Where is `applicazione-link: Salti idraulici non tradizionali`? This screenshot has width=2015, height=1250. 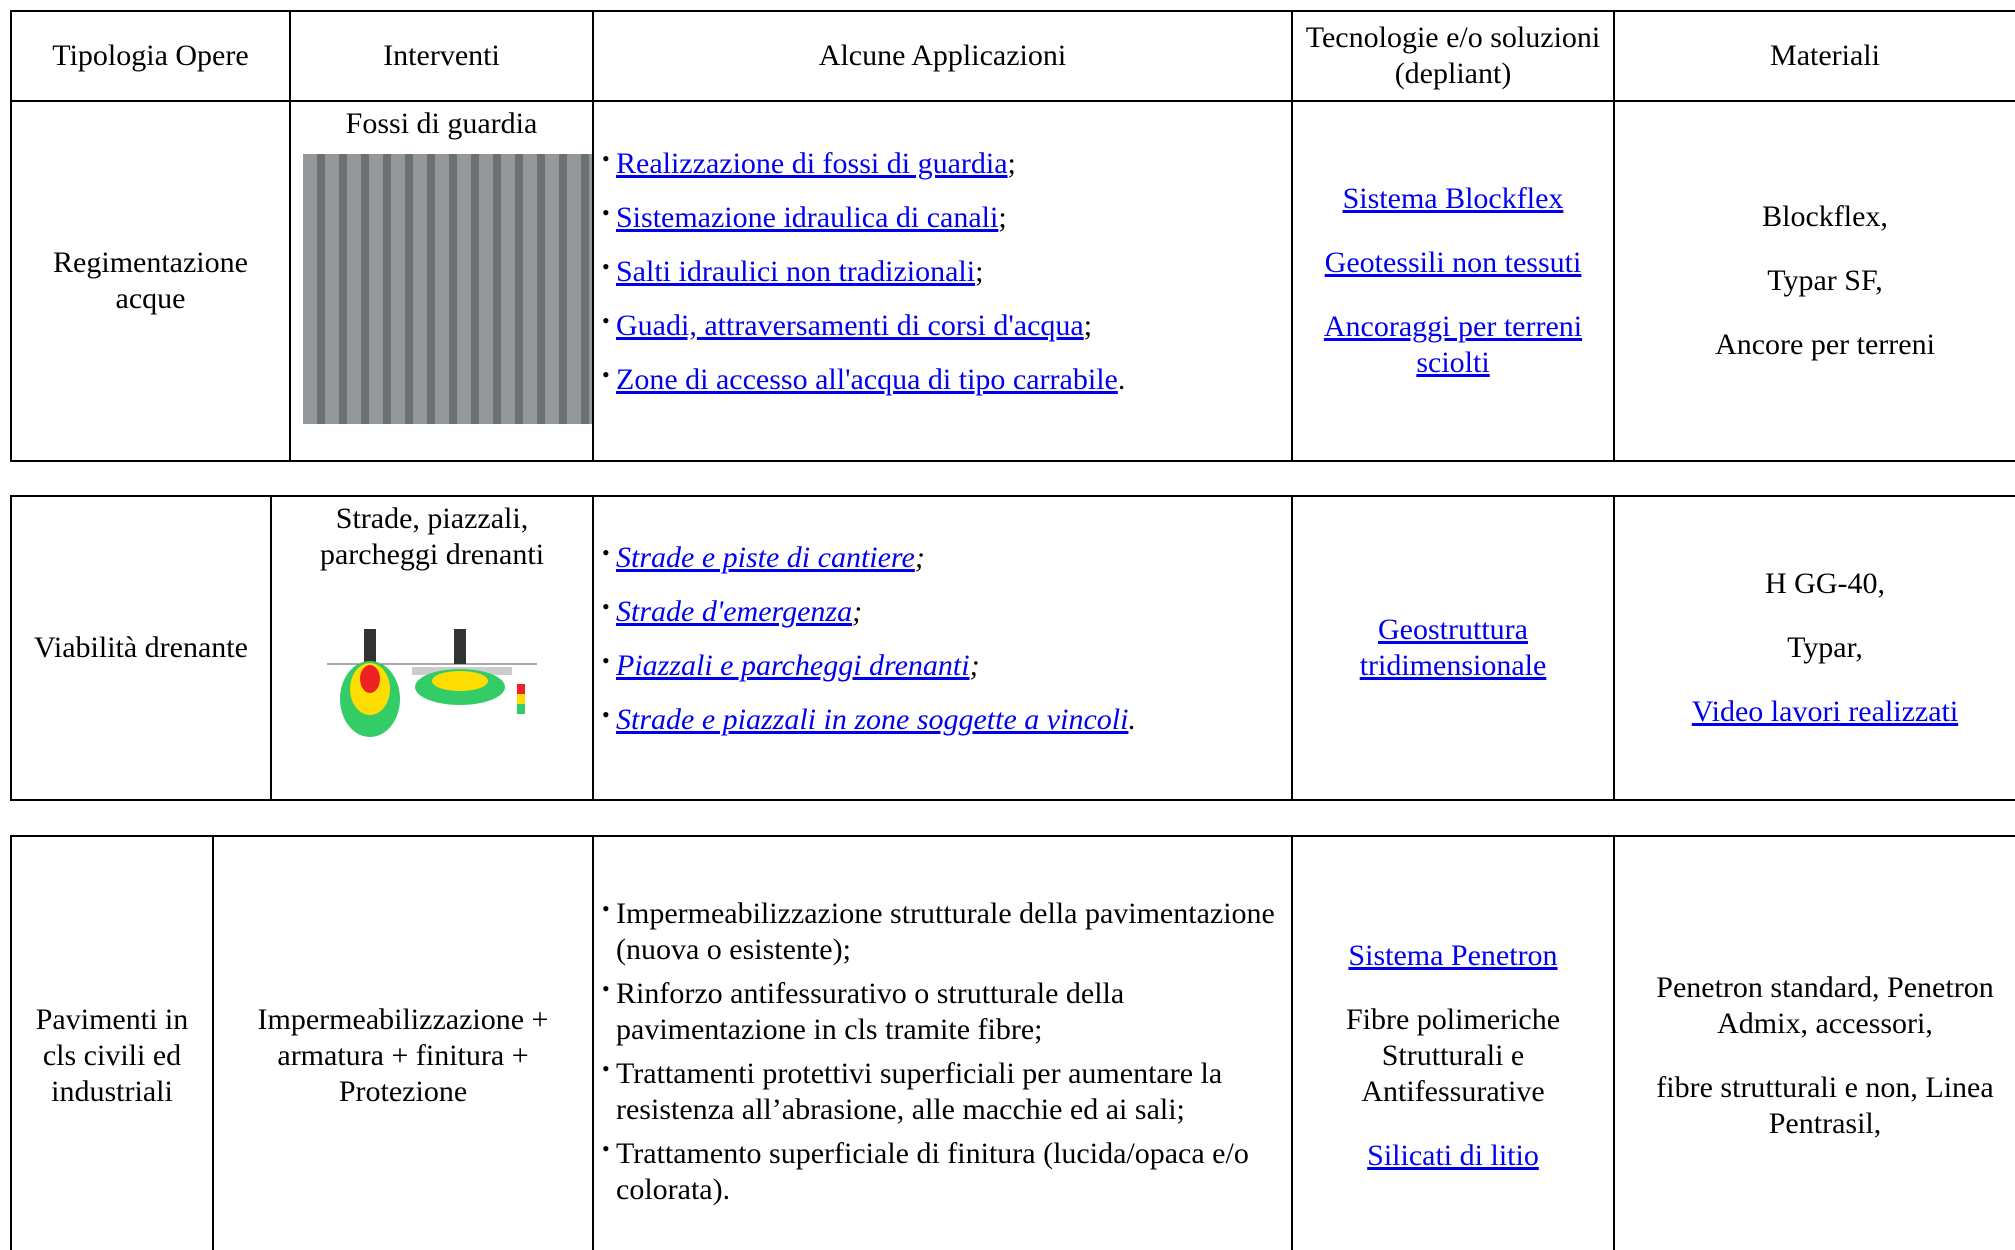
applicazione-link: Salti idraulici non tradizionali is located at coordinates (796, 271).